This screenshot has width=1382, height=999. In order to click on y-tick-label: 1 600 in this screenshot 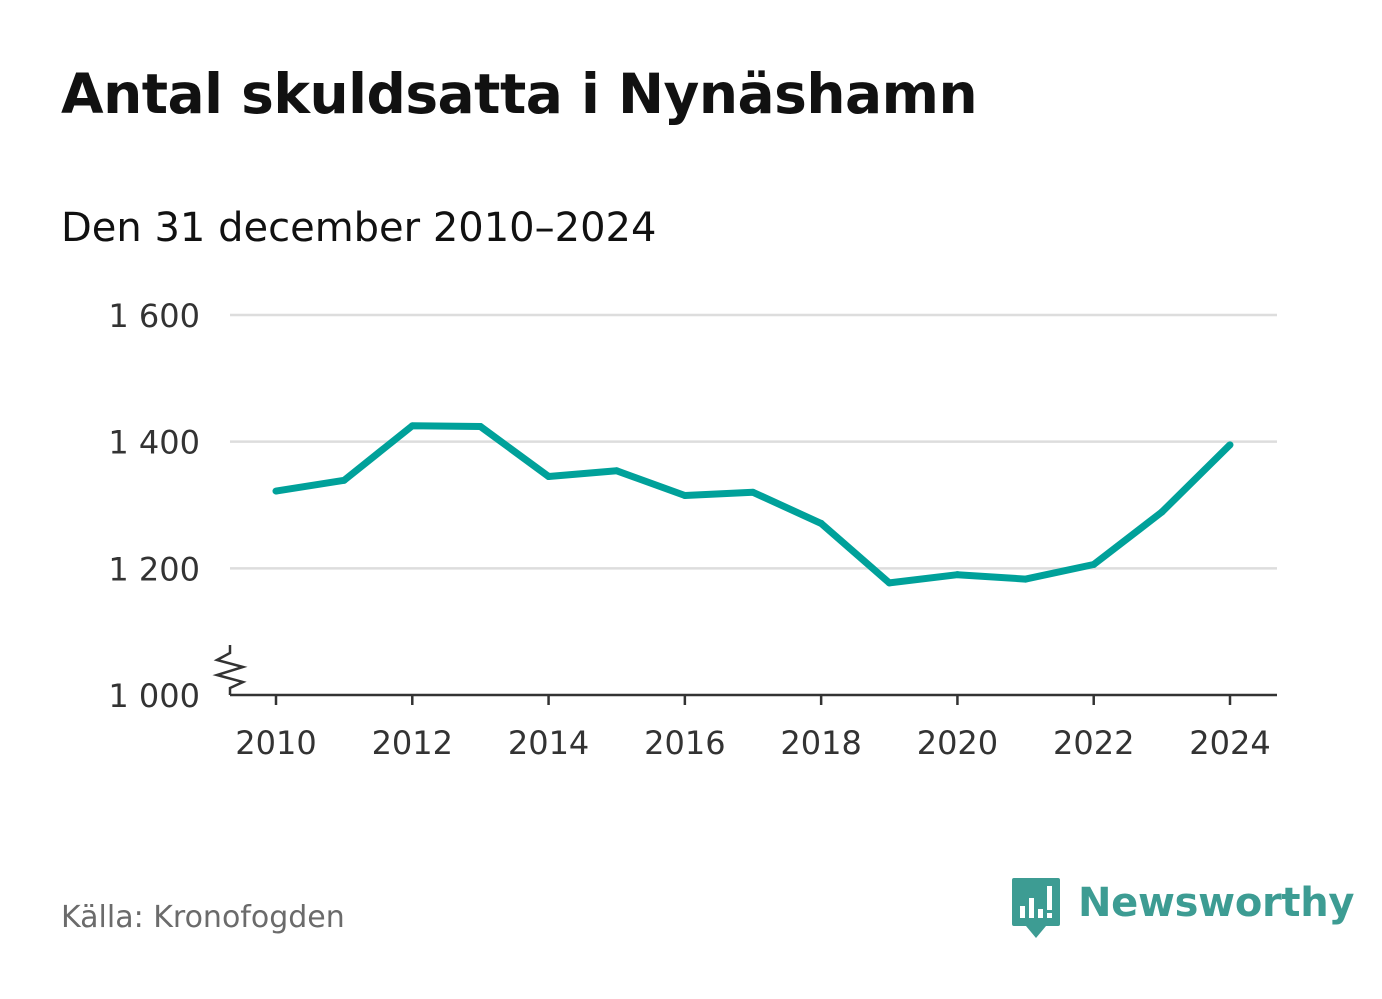, I will do `click(154, 316)`.